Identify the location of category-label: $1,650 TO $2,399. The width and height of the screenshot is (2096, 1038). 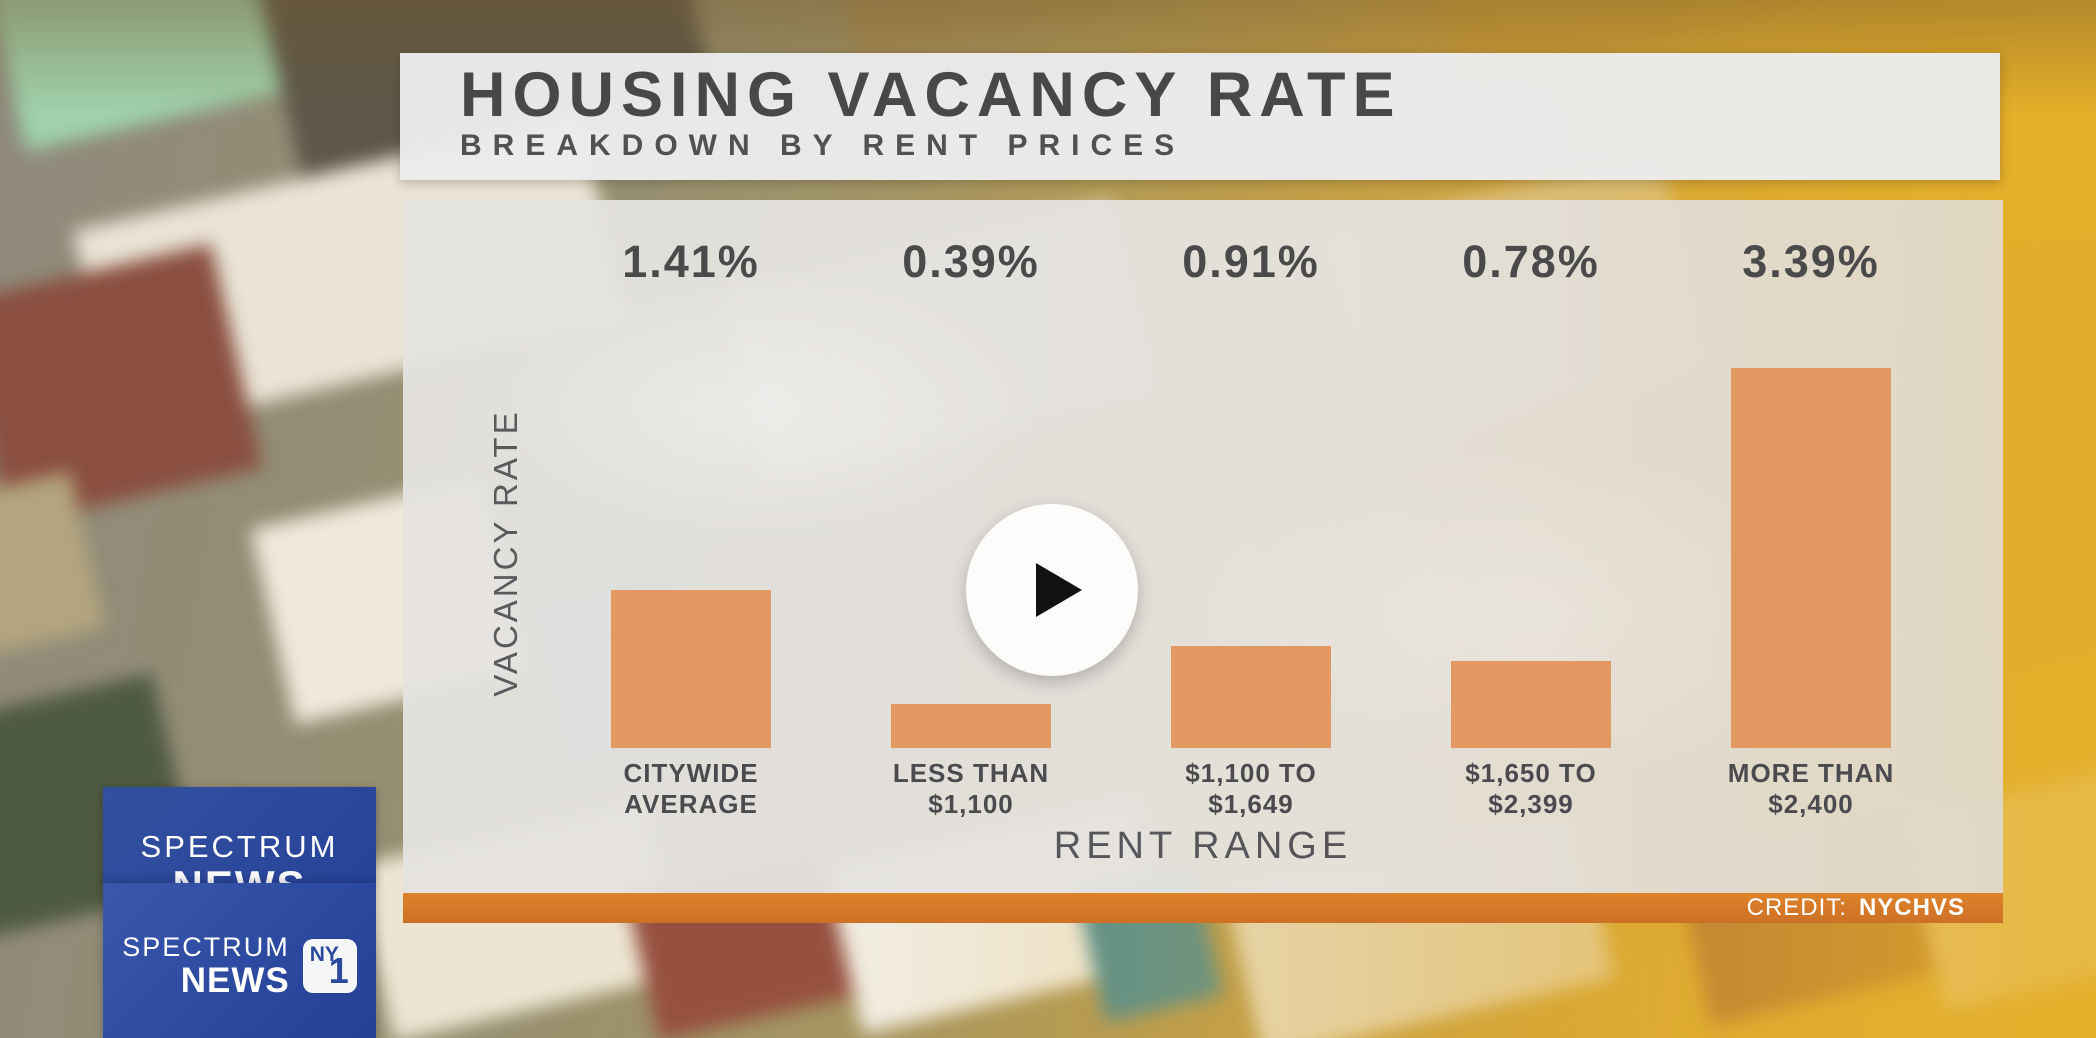
(1531, 789).